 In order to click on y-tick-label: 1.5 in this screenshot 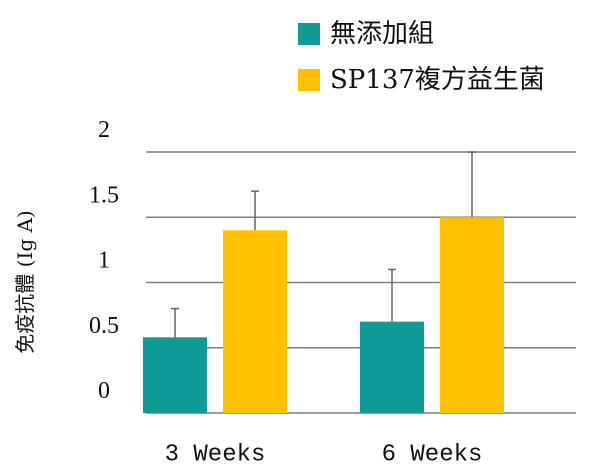, I will do `click(104, 195)`.